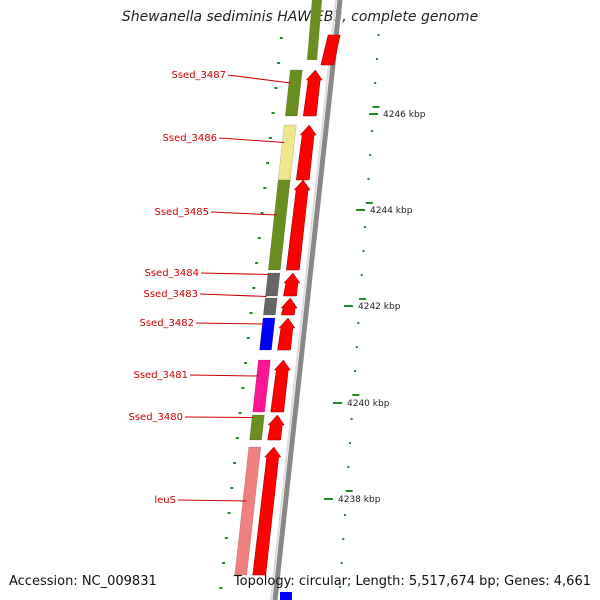 This screenshot has width=600, height=600. Describe the element at coordinates (189, 138) in the screenshot. I see `gene-label-ssed_3486: Ssed_3486` at that location.